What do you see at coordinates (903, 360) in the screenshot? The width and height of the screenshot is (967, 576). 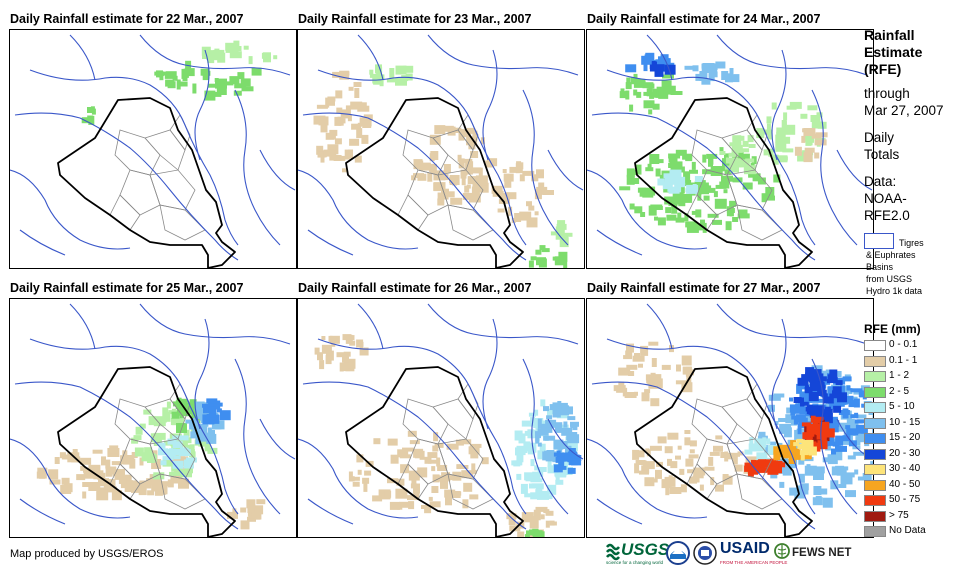 I see `legend-class-label: 0.1 - 1` at bounding box center [903, 360].